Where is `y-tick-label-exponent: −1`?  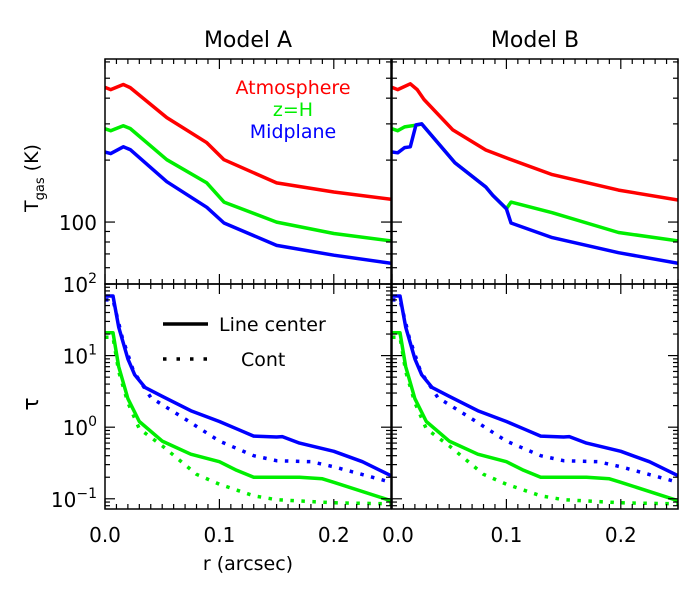 y-tick-label-exponent: −1 is located at coordinates (86, 494).